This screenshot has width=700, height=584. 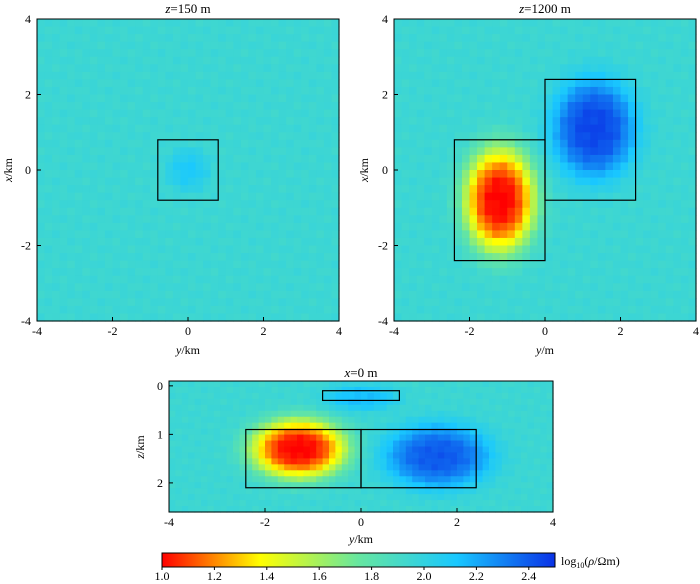 I want to click on x-tick-label: -2, so click(x=470, y=331).